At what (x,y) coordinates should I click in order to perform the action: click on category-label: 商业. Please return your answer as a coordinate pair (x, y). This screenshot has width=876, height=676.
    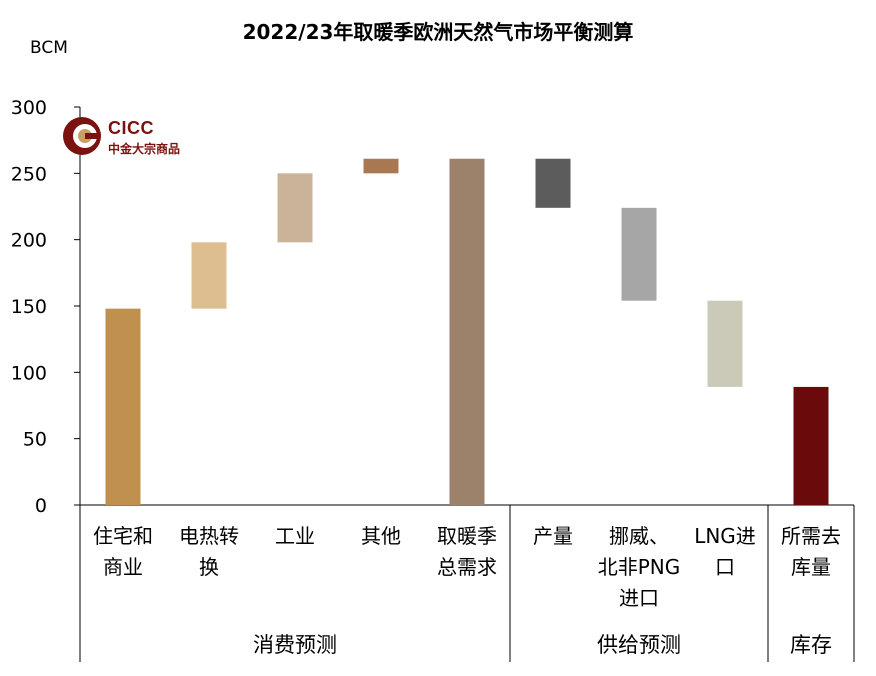
    Looking at the image, I should click on (123, 567).